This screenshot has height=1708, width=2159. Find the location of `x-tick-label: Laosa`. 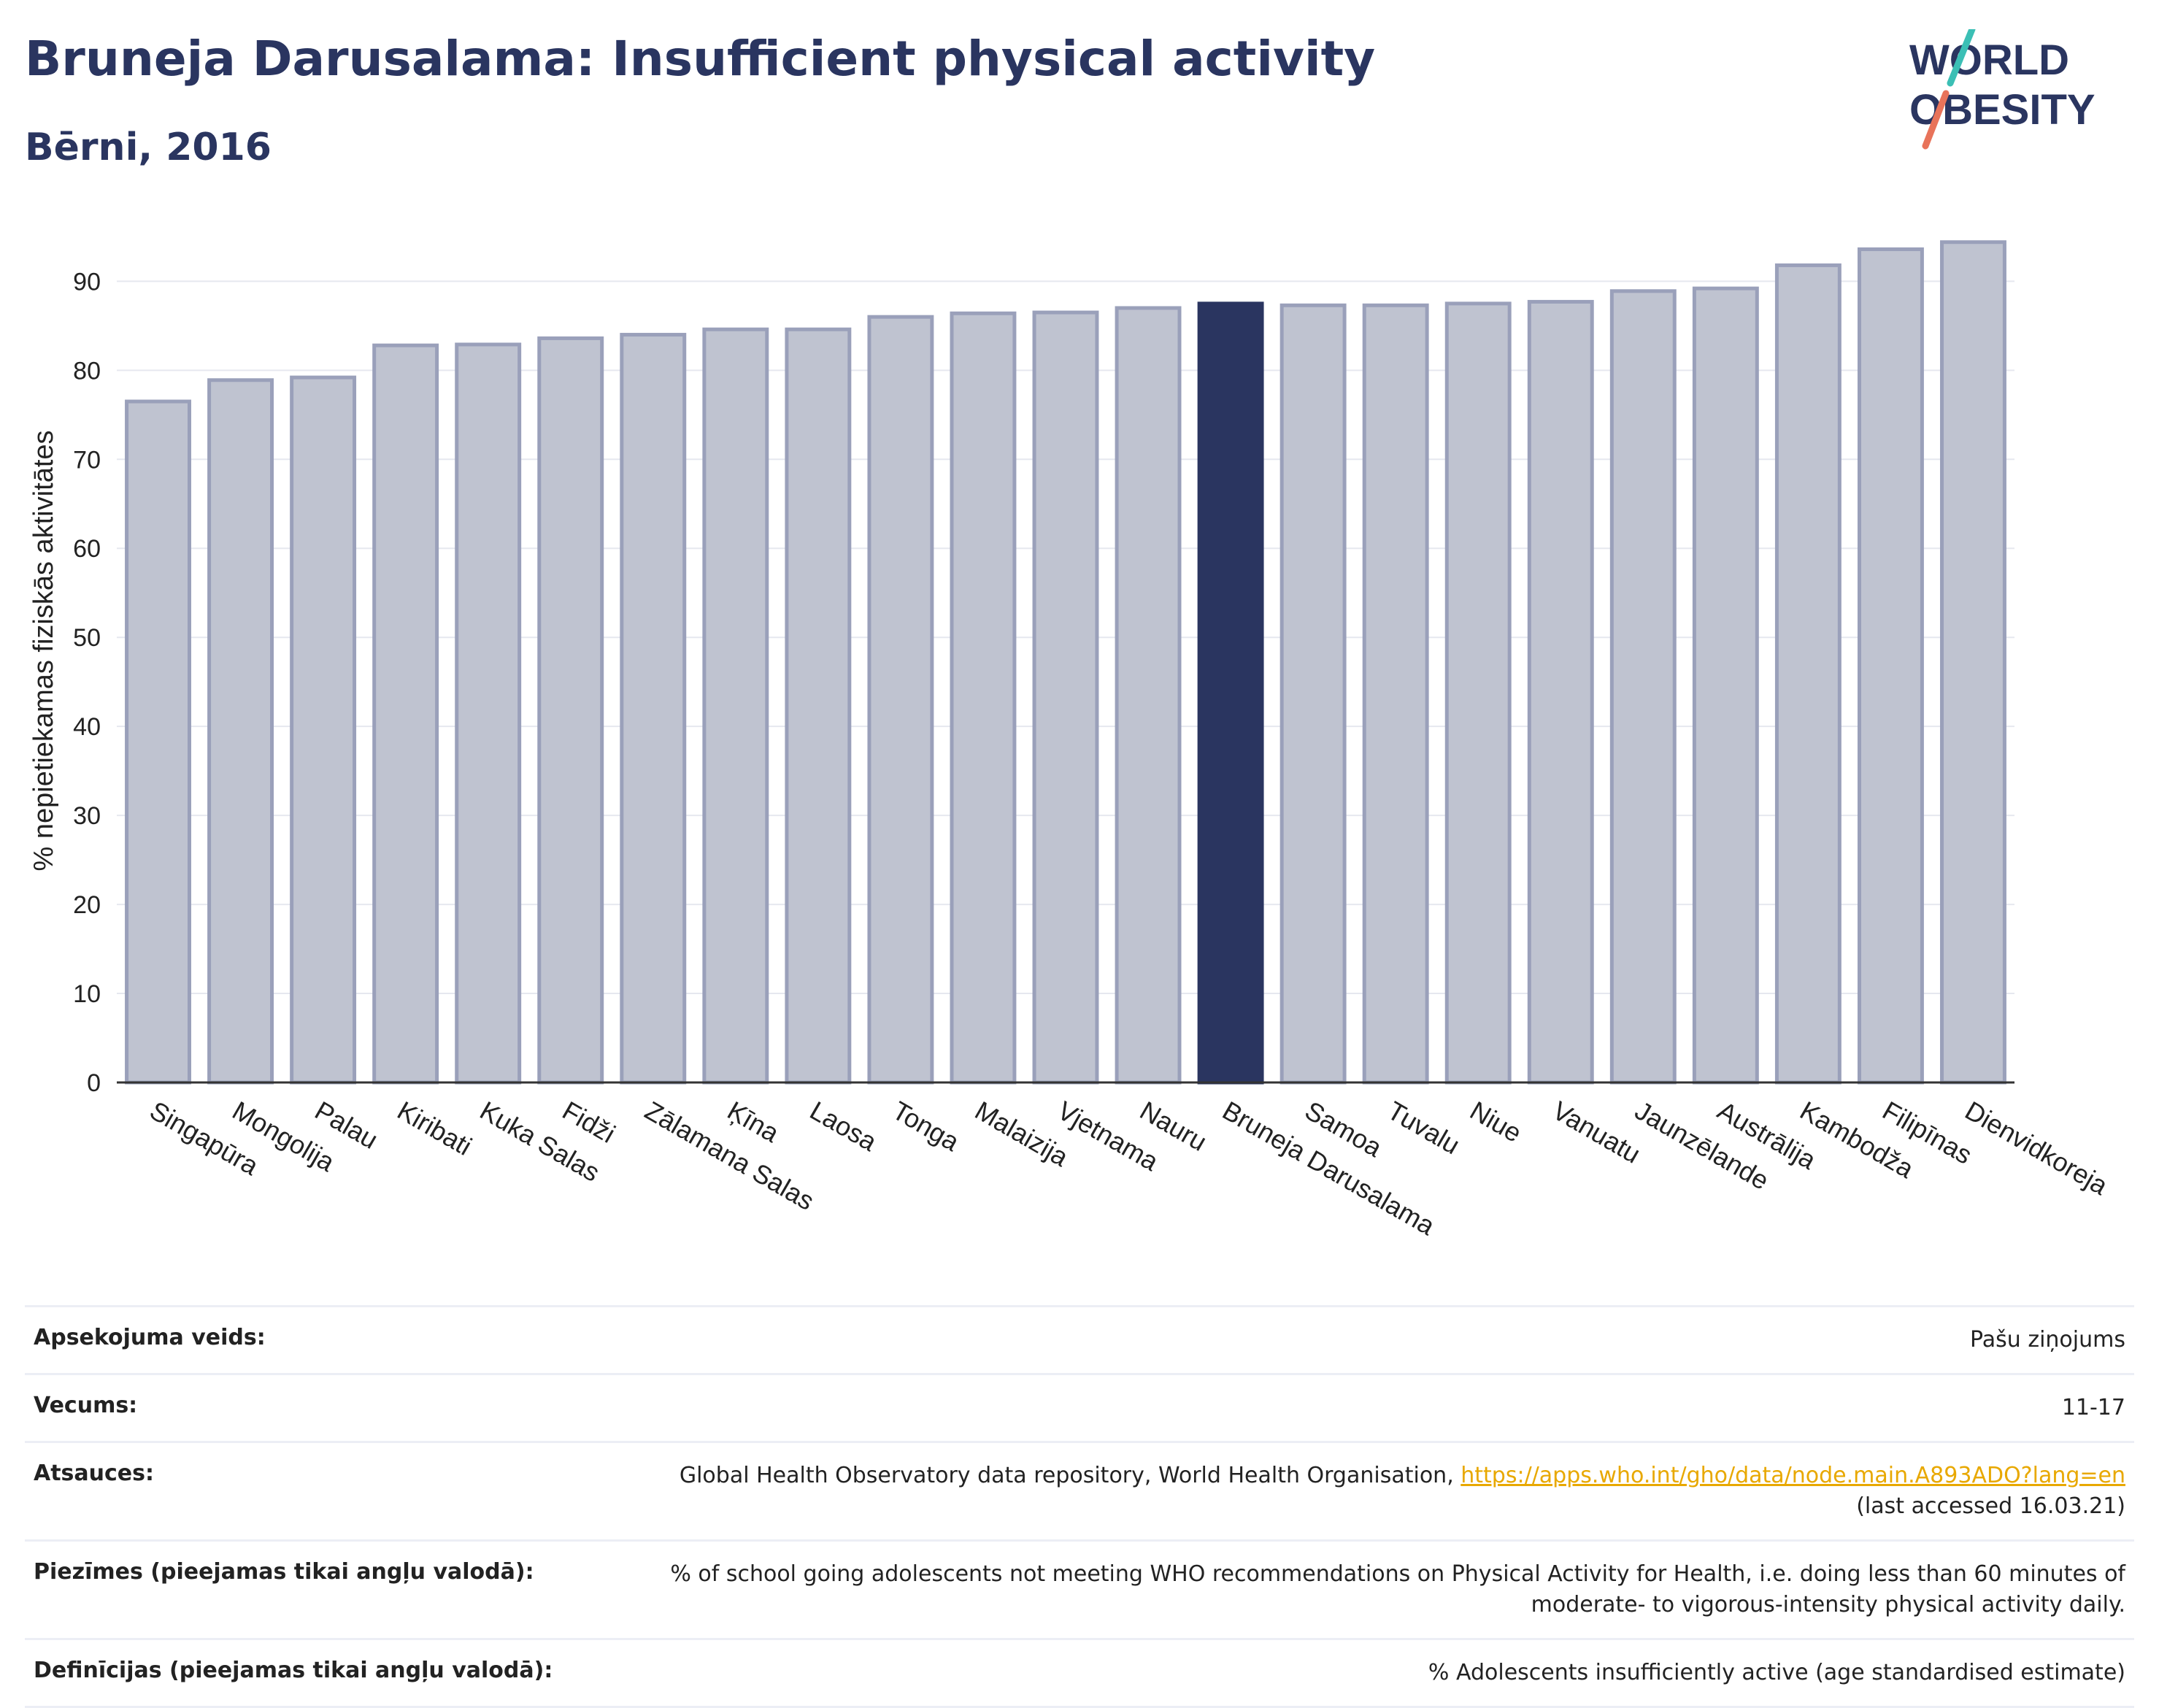

x-tick-label: Laosa is located at coordinates (844, 1126).